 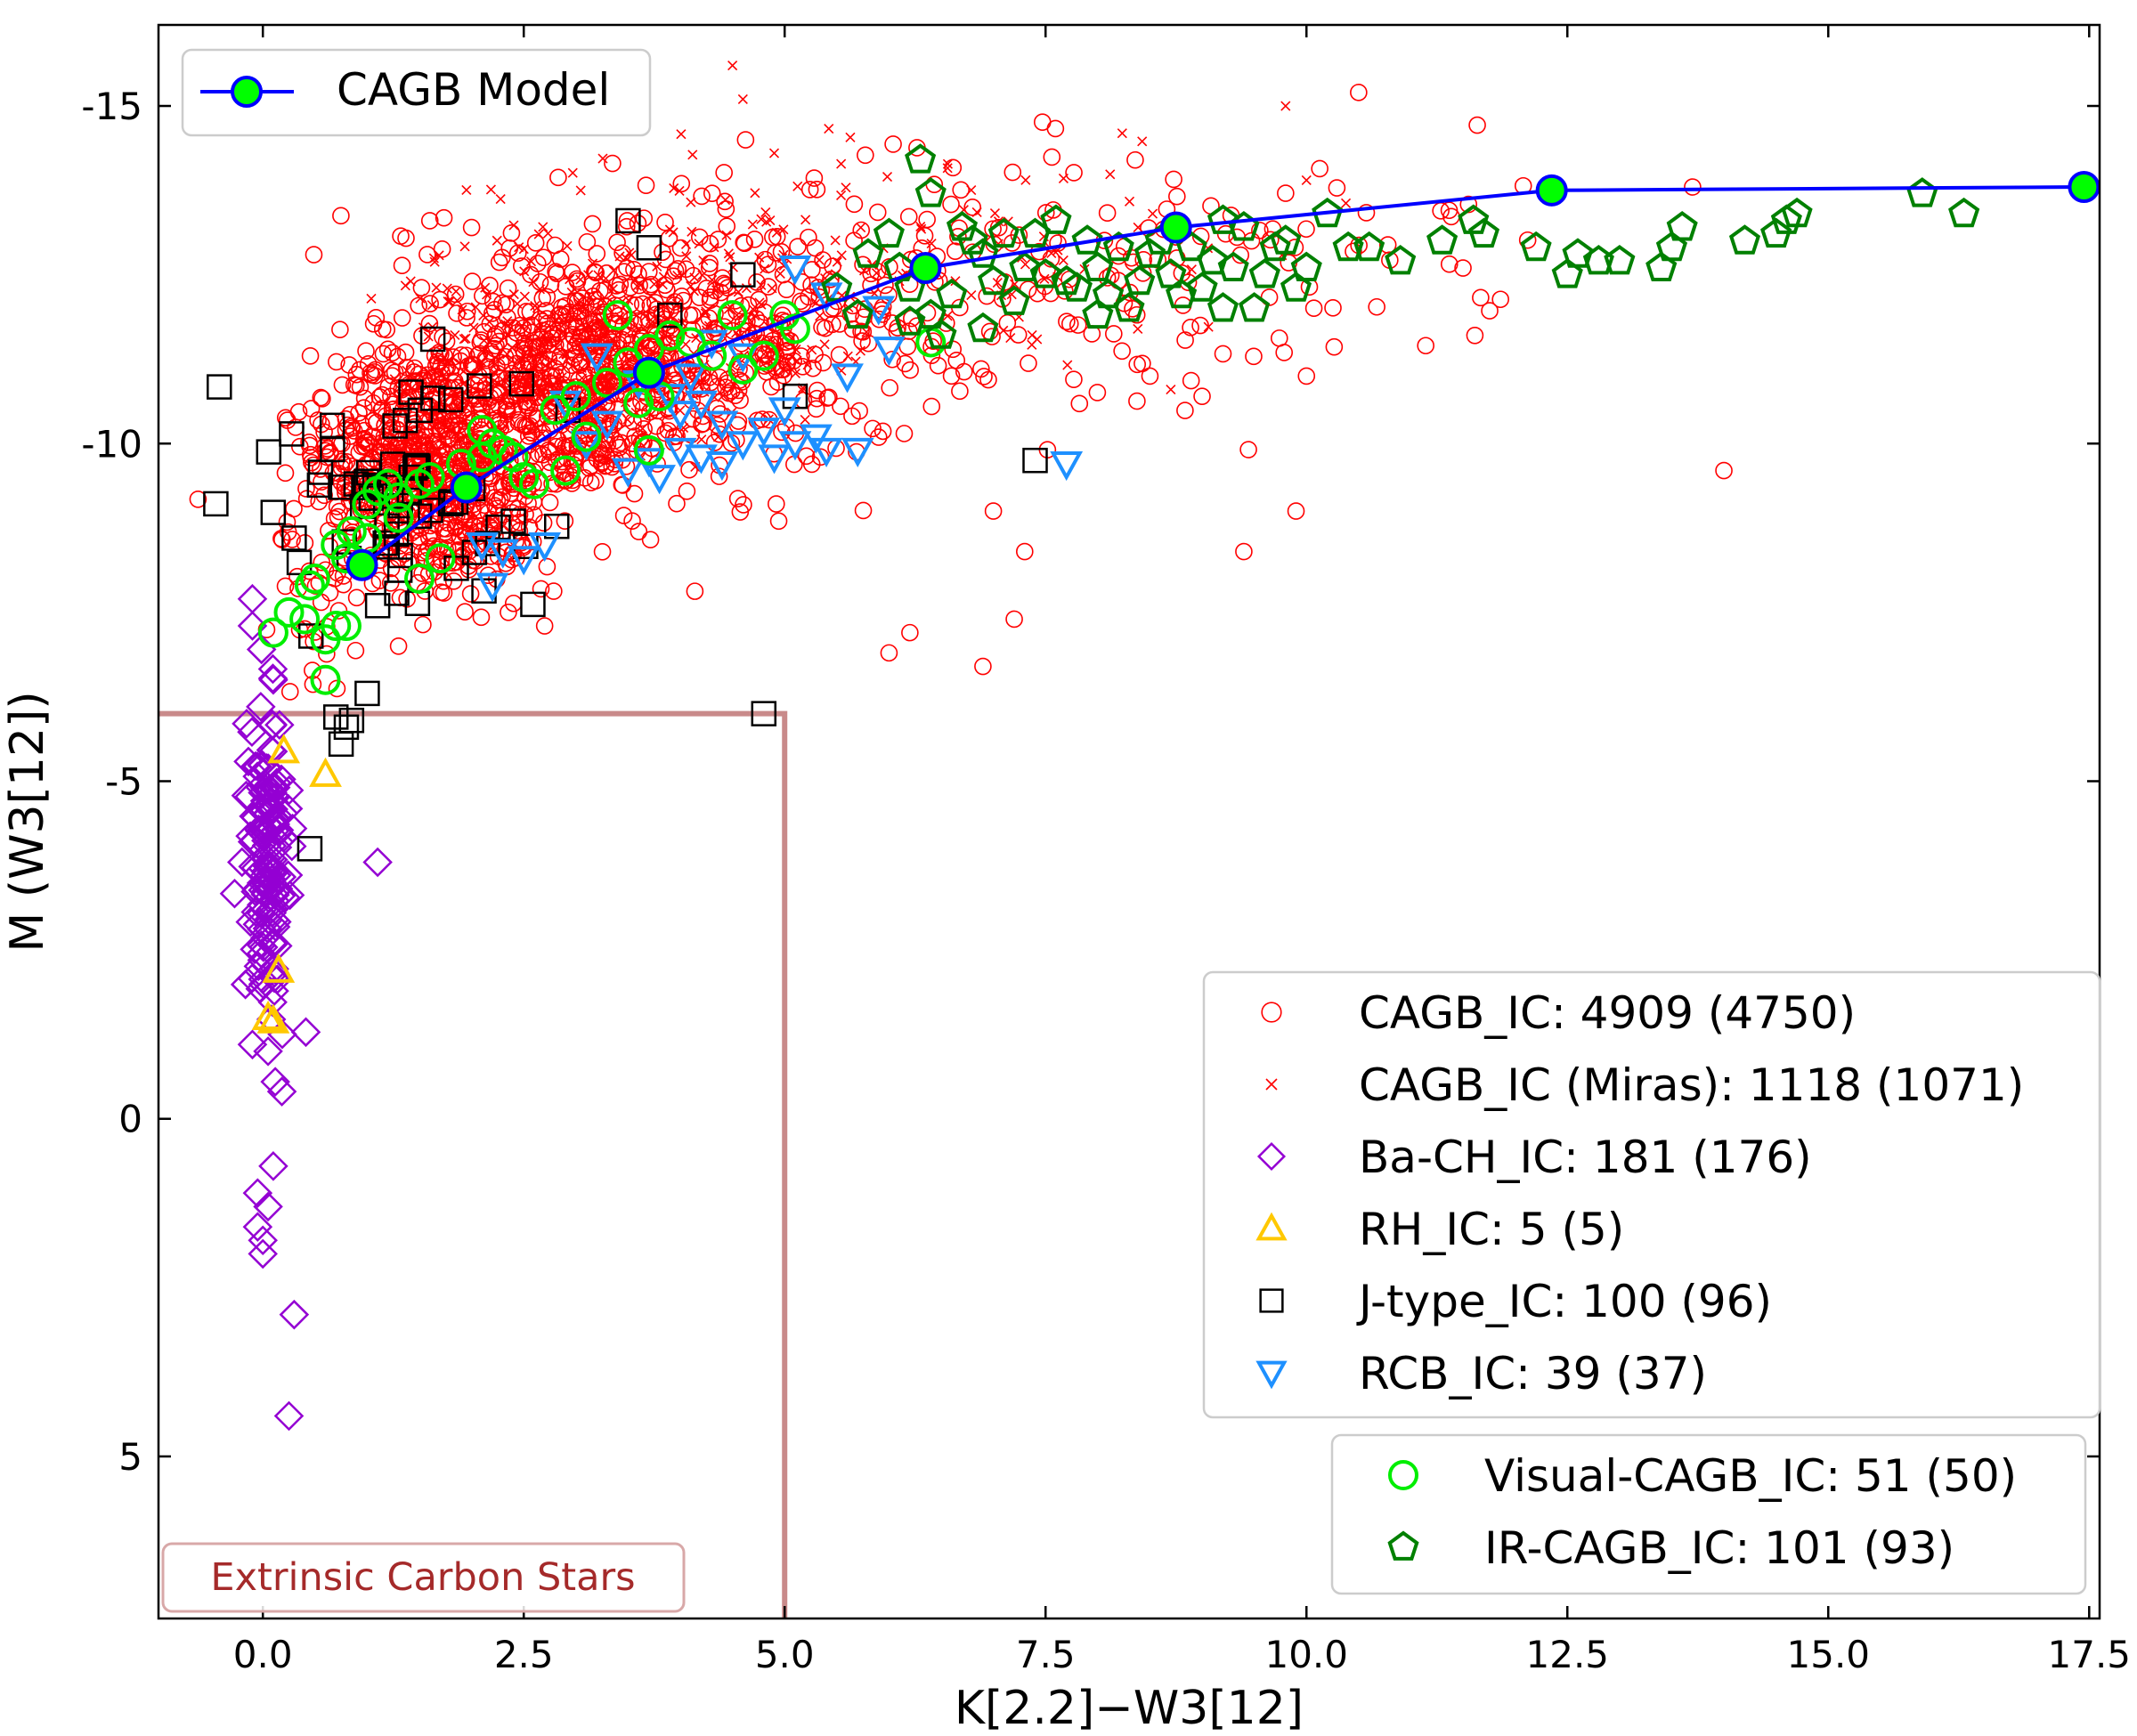 I want to click on series-j-type-ic, so click(x=625, y=534).